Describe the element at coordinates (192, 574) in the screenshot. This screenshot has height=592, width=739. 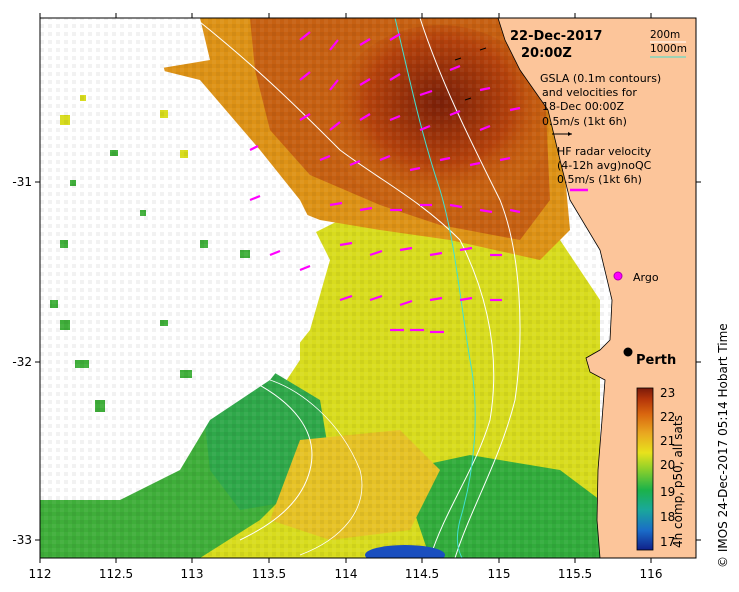
I see `x-tick-113: 113` at that location.